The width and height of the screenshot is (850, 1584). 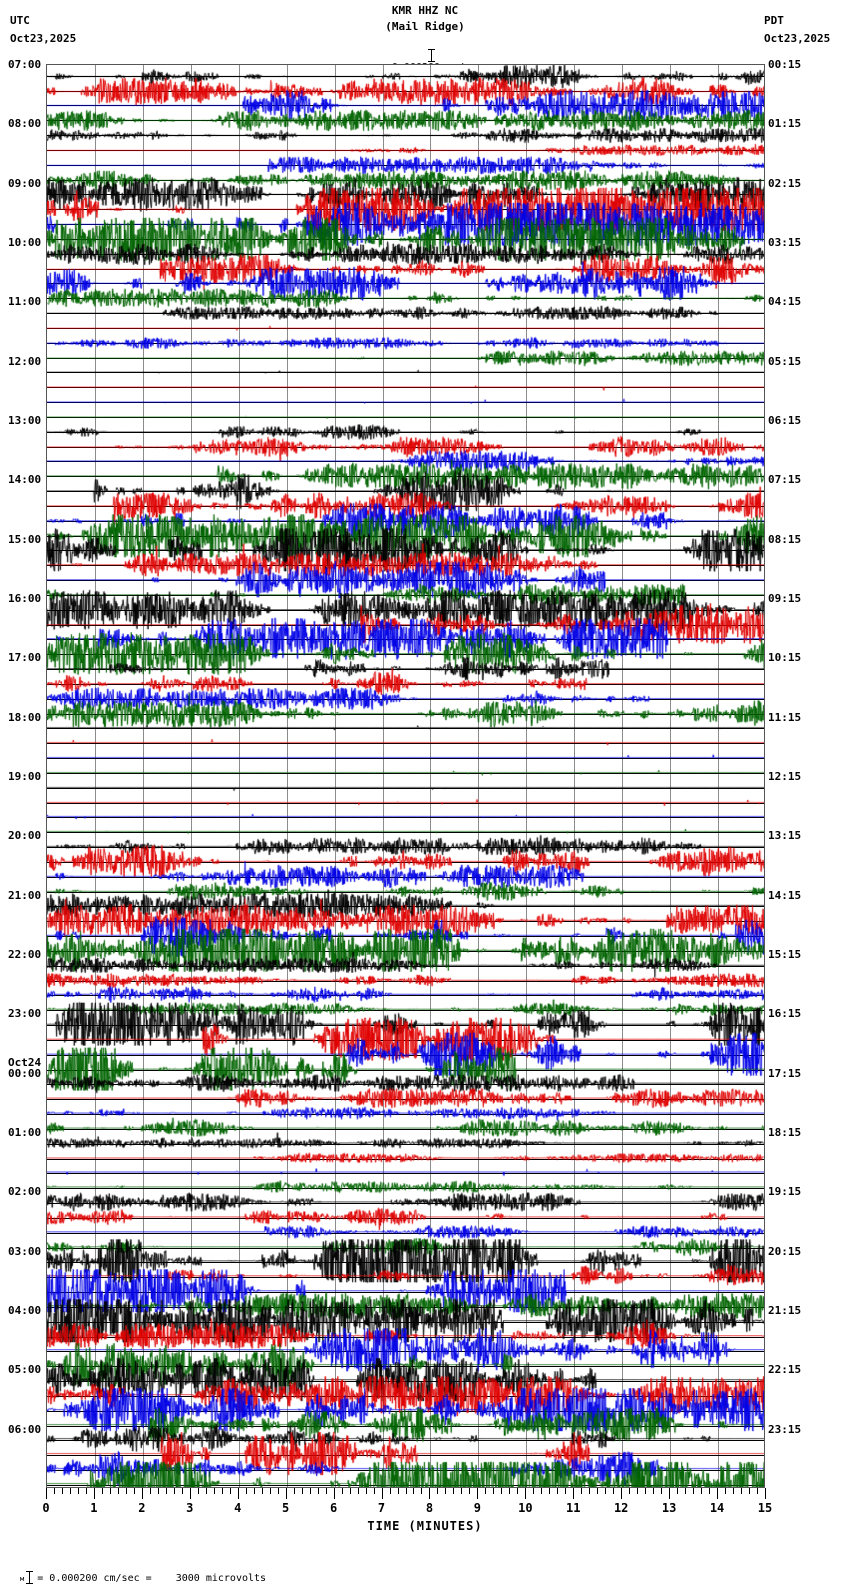 I want to click on pdt-hour-label-23-15: 23:15, so click(x=785, y=1429).